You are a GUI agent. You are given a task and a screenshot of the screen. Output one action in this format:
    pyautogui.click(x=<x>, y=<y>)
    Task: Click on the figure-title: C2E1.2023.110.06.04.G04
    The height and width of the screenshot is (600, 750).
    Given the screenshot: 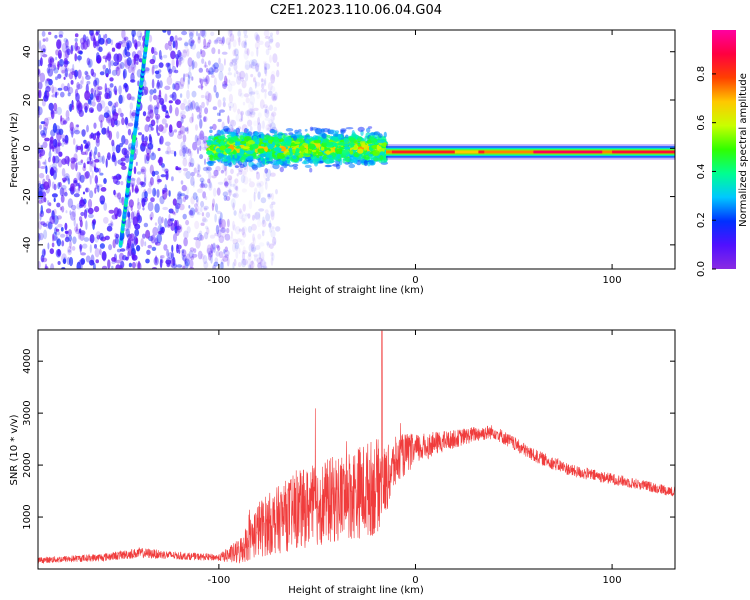 What is the action you would take?
    pyautogui.click(x=356, y=10)
    